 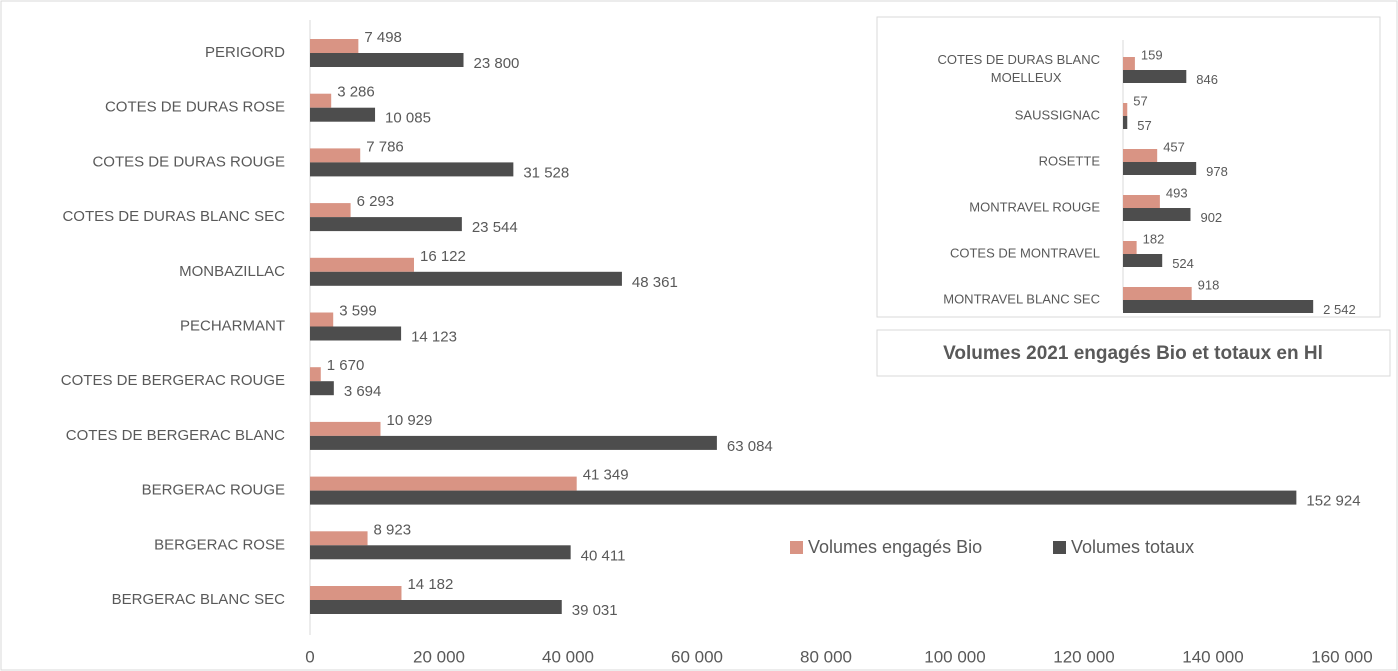 I want to click on x-tick-label: 20 000, so click(x=439, y=656).